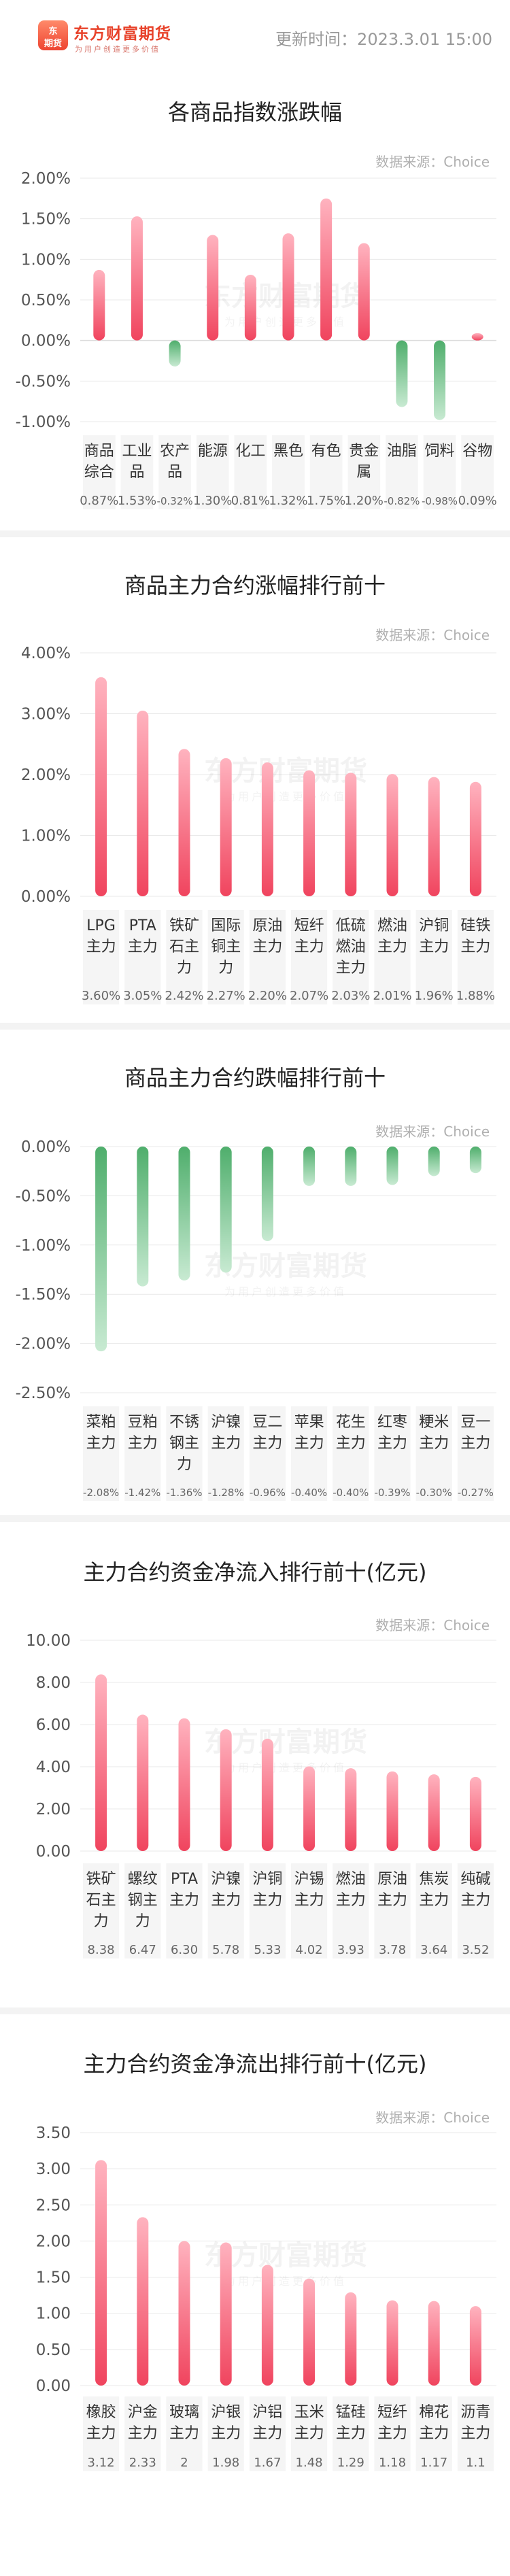  What do you see at coordinates (364, 472) in the screenshot?
I see `x-category-label: 属` at bounding box center [364, 472].